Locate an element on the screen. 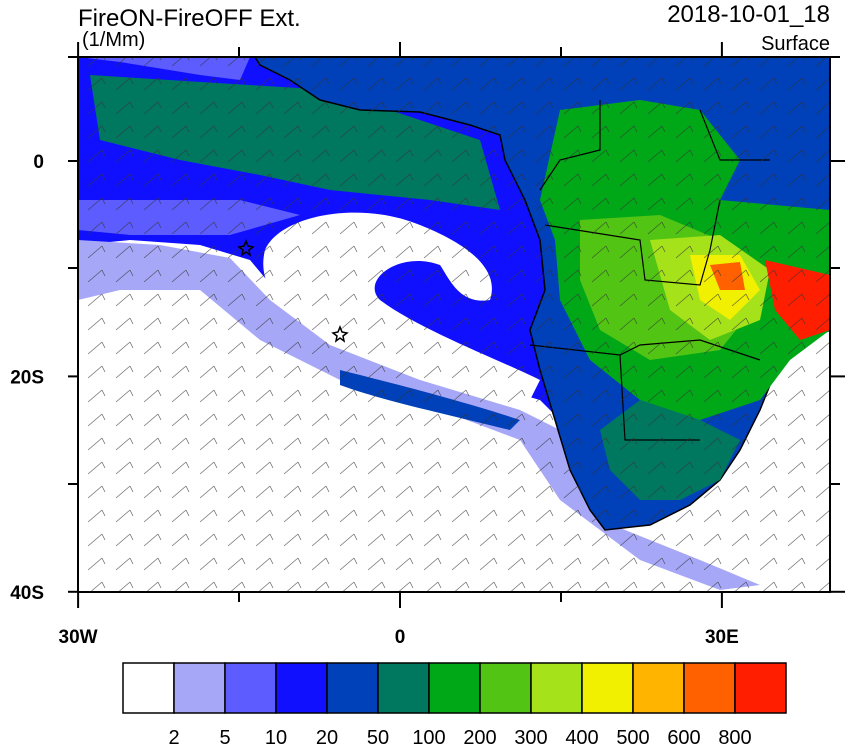 The image size is (850, 752). colorbar-label: 800 is located at coordinates (734, 737).